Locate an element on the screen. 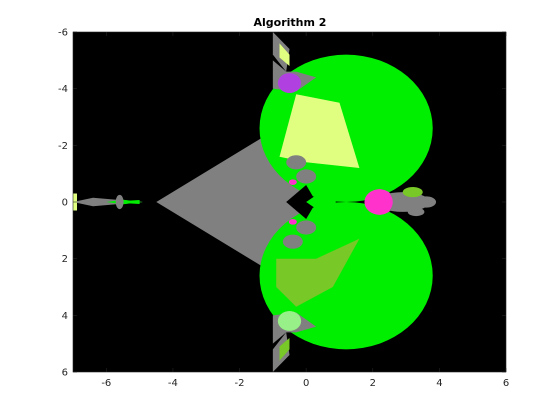 This screenshot has height=420, width=560. chart-title: Algorithm 2 is located at coordinates (290, 22).